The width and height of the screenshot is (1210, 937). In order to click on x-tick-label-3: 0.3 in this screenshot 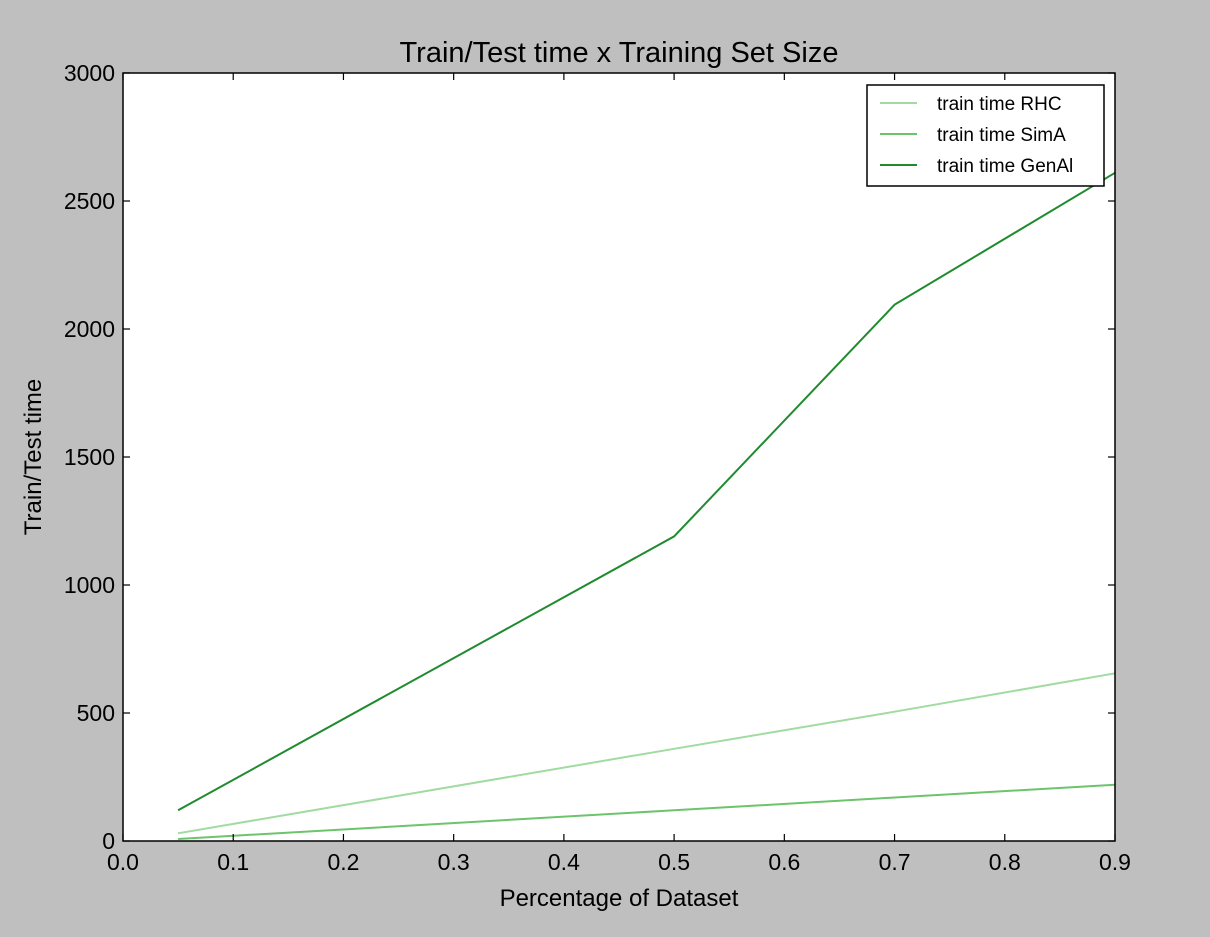, I will do `click(454, 862)`.